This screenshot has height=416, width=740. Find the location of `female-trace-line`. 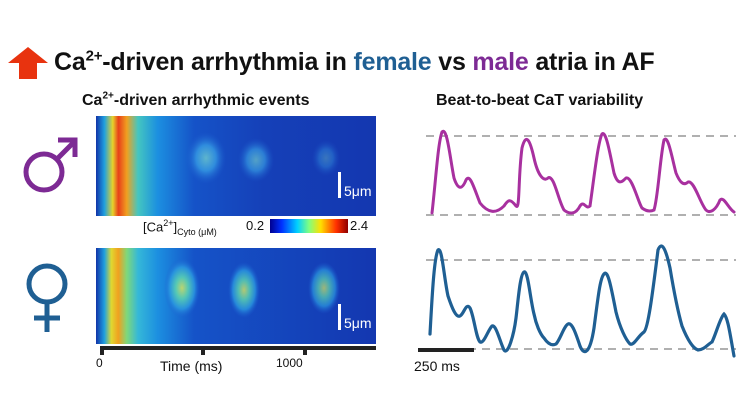

female-trace-line is located at coordinates (582, 301).